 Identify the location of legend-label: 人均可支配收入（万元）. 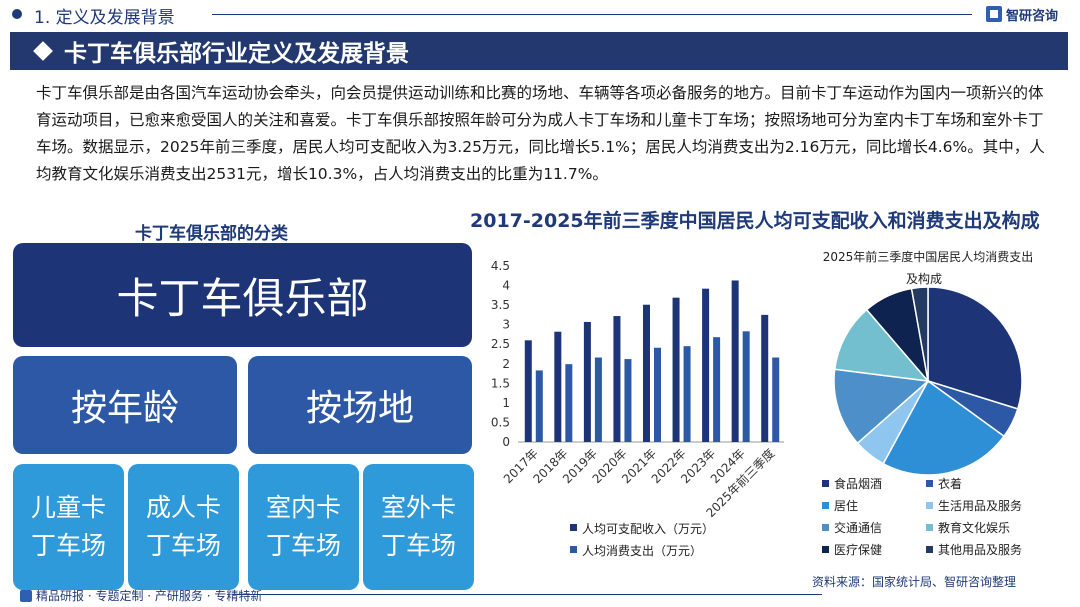
(648, 529).